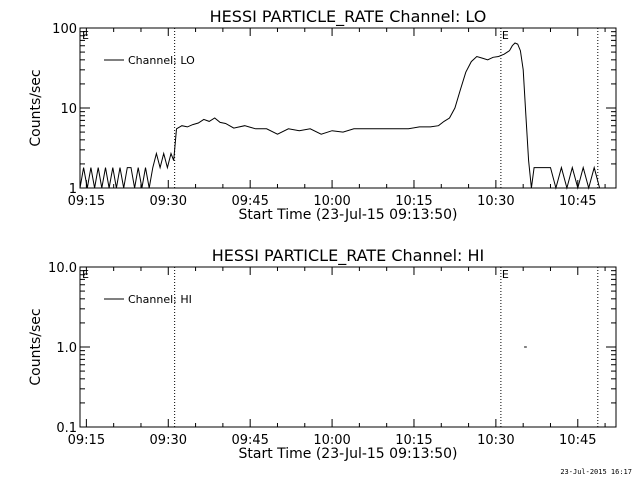 This screenshot has width=640, height=480. Describe the element at coordinates (66, 428) in the screenshot. I see `y-tick-label: 0.1` at that location.